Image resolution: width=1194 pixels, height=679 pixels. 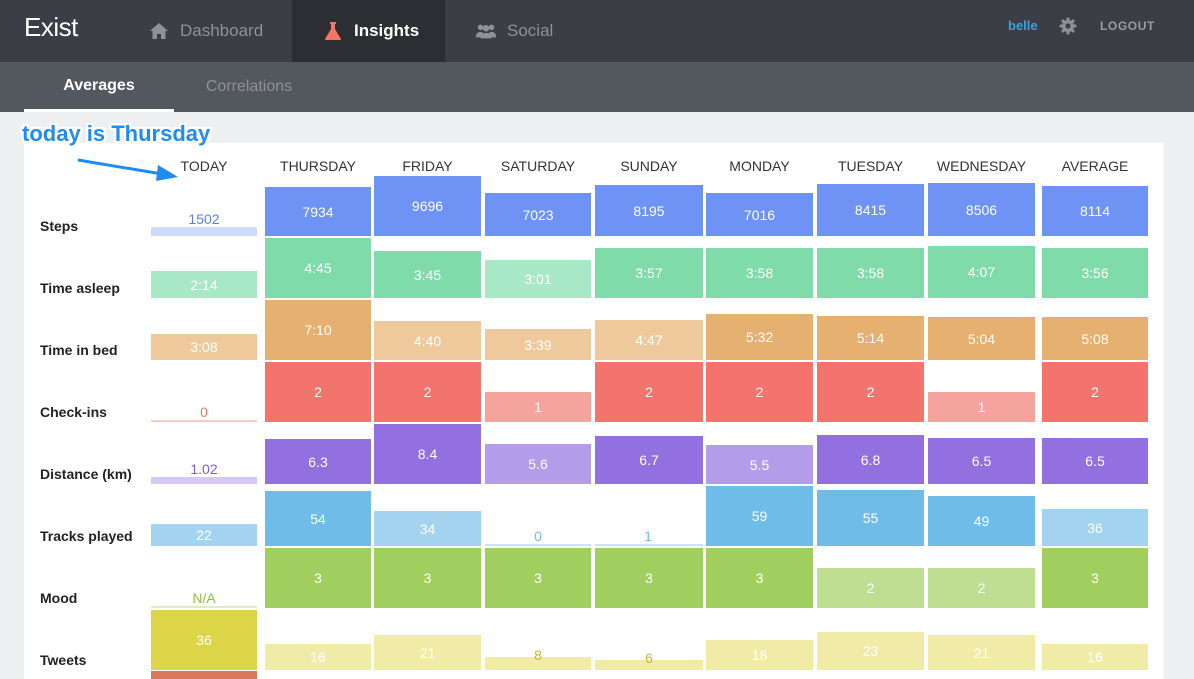 What do you see at coordinates (538, 536) in the screenshot?
I see `value-label: 0` at bounding box center [538, 536].